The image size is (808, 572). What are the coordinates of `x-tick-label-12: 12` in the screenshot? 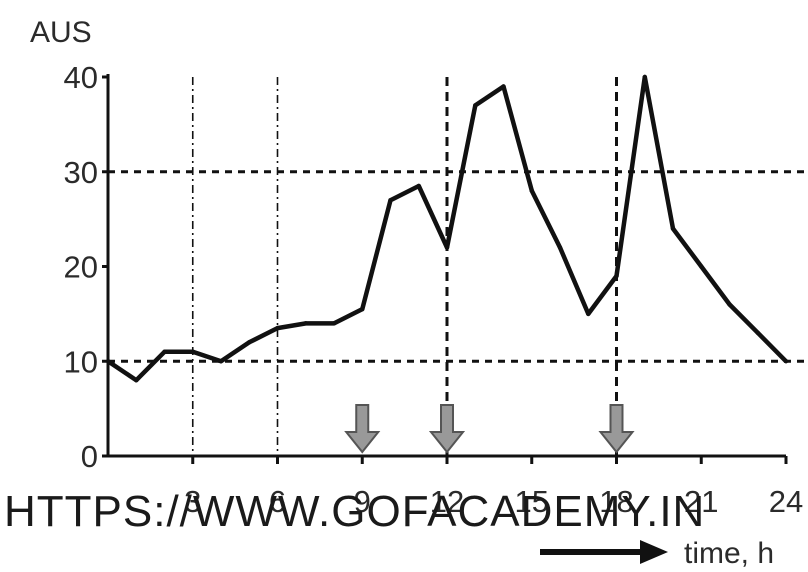 It's located at (447, 501).